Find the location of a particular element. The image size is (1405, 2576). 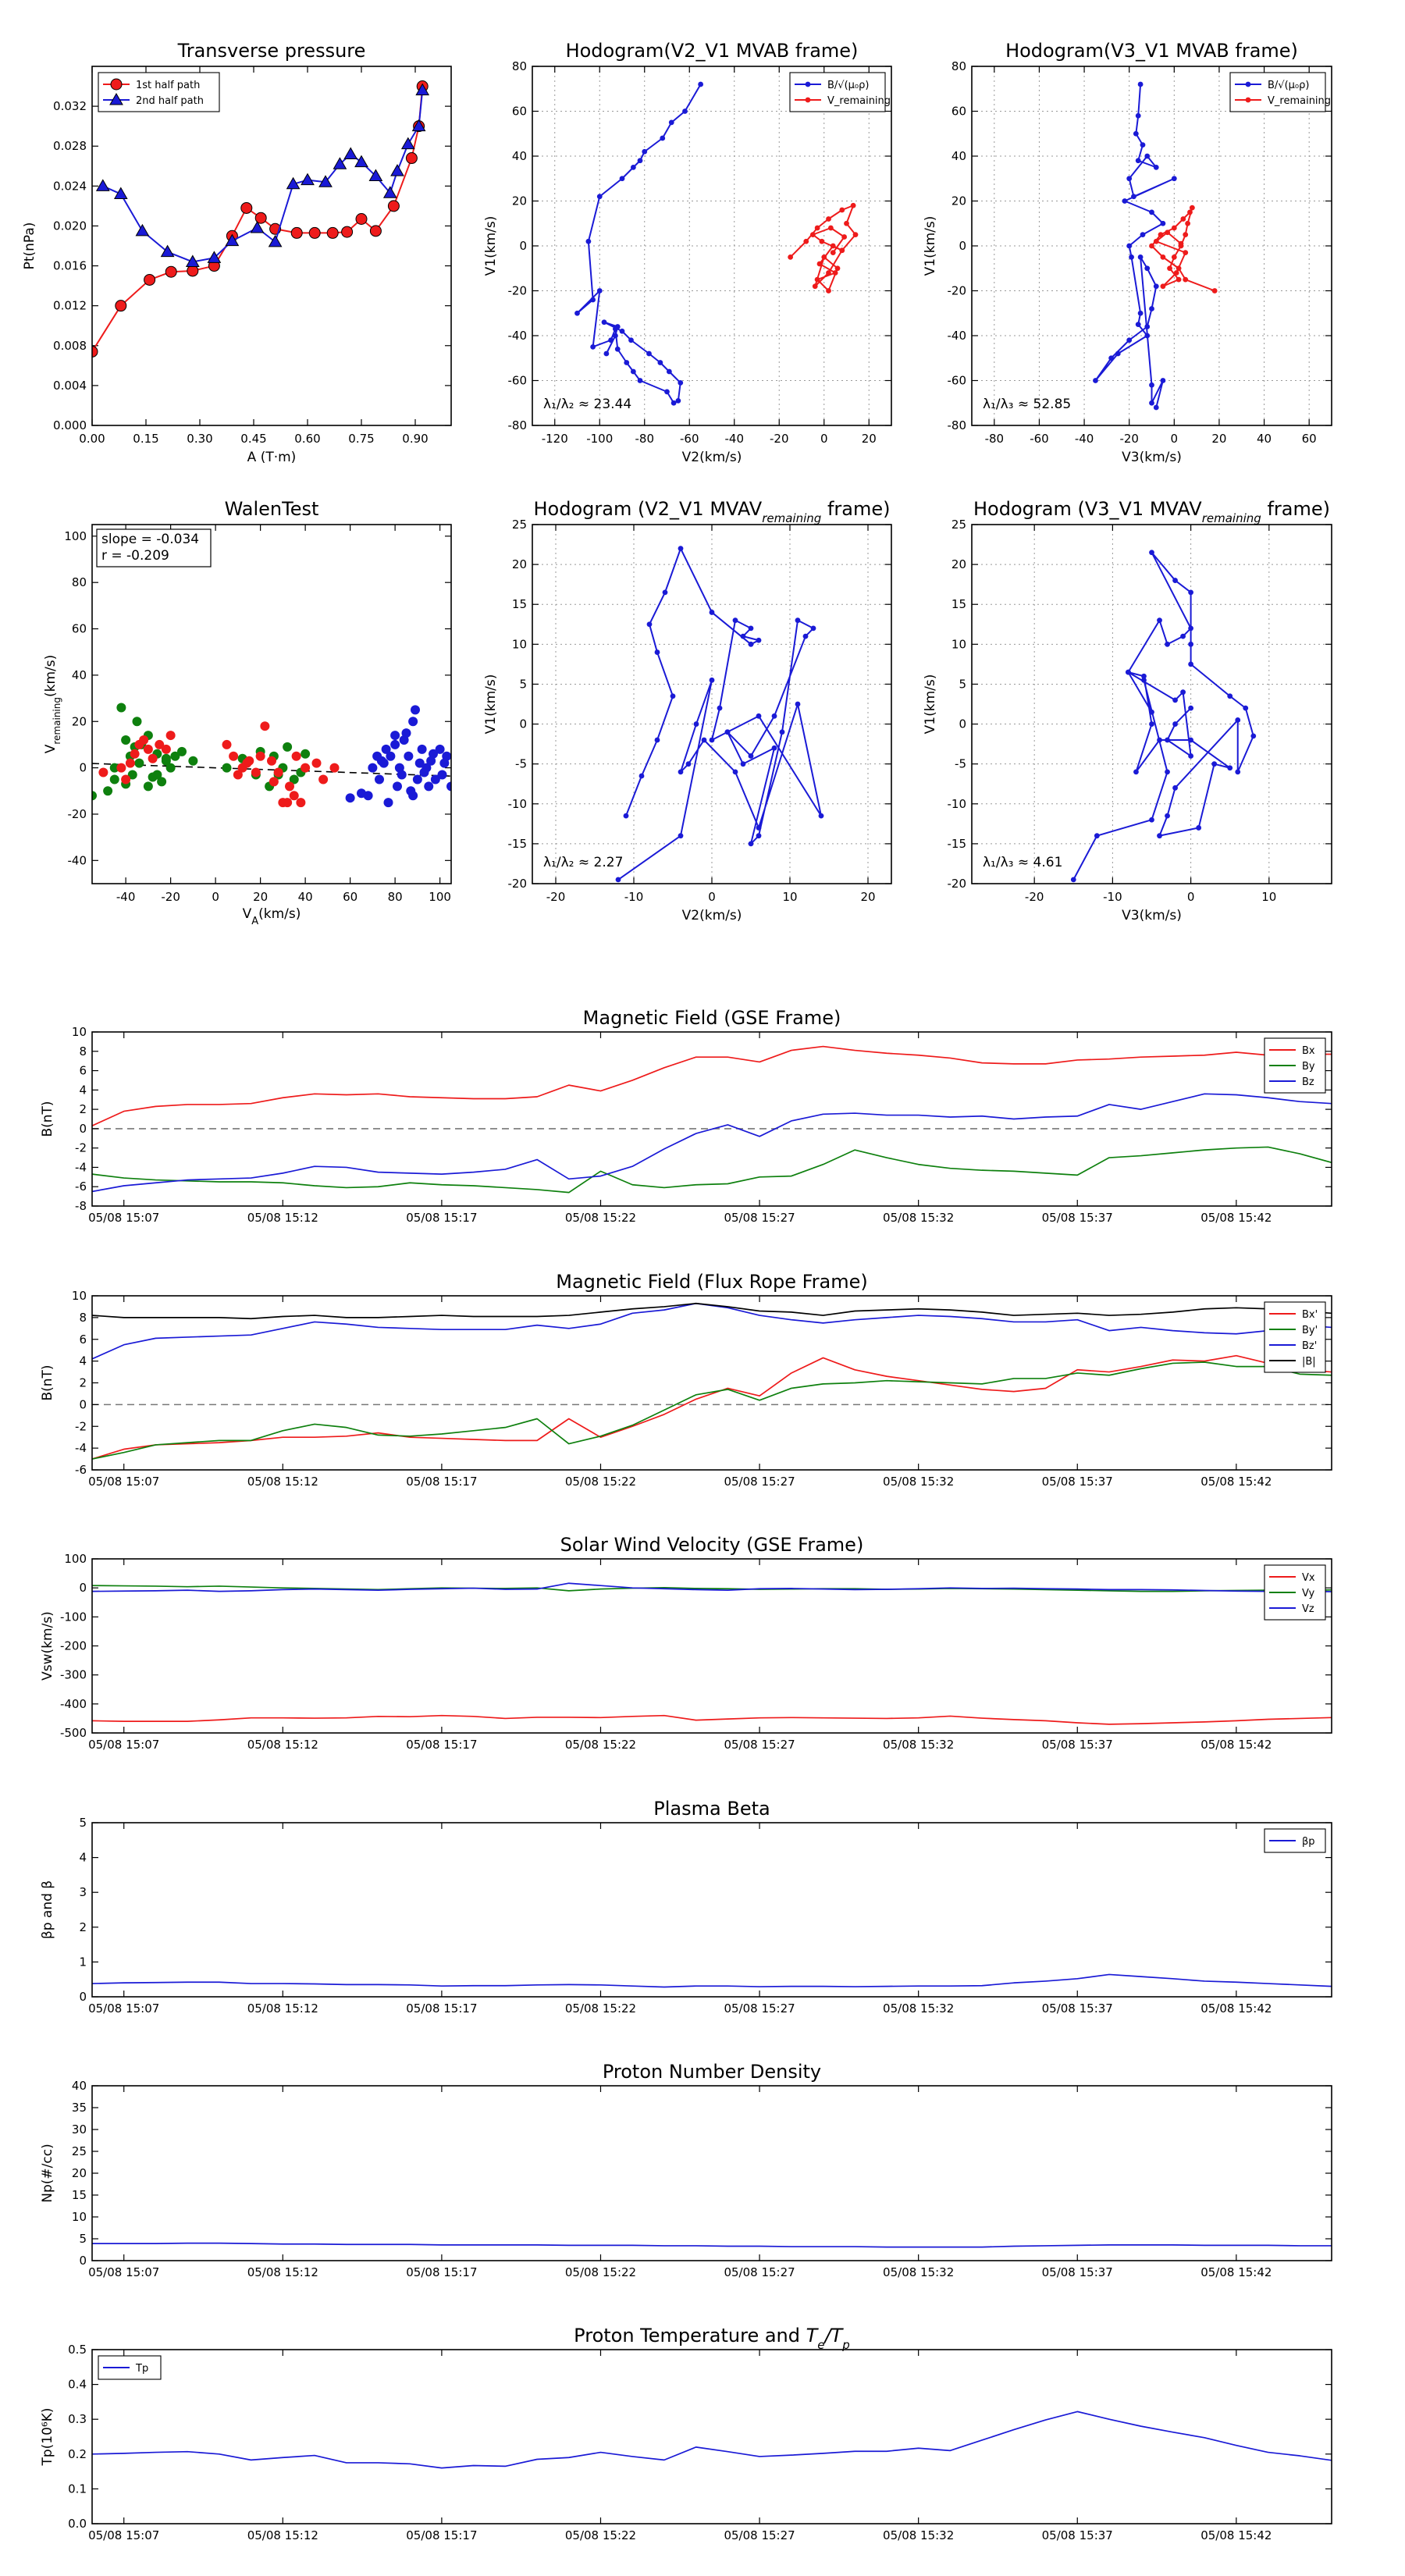

tp-ytick-label: 0.012 is located at coordinates (70, 306).